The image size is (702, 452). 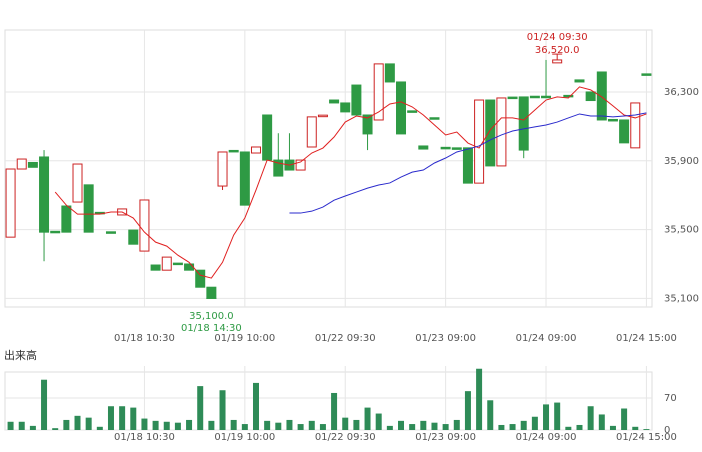 I want to click on y-tick-label: 36,300, so click(x=681, y=92).